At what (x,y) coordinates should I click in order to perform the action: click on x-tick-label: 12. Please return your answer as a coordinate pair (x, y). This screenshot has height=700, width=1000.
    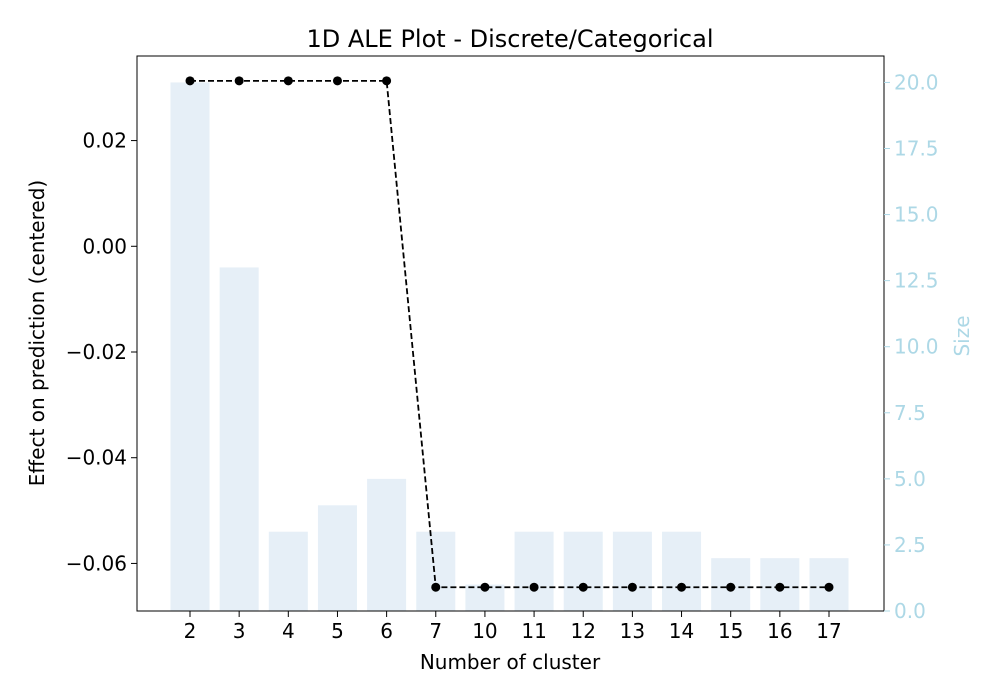
    Looking at the image, I should click on (583, 631).